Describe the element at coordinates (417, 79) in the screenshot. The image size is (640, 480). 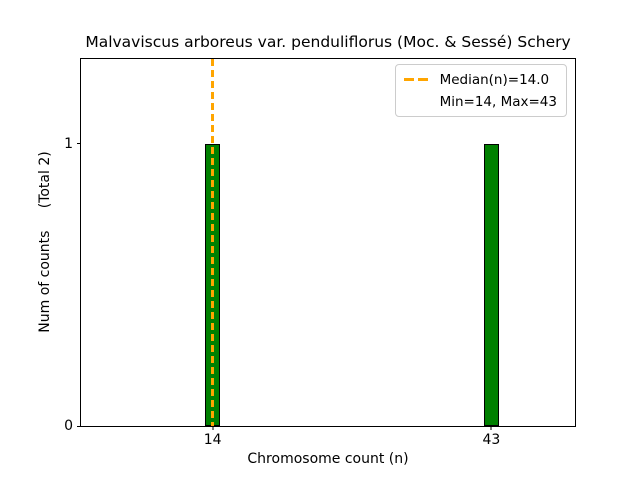
I see `median-dashed-line-icon` at that location.